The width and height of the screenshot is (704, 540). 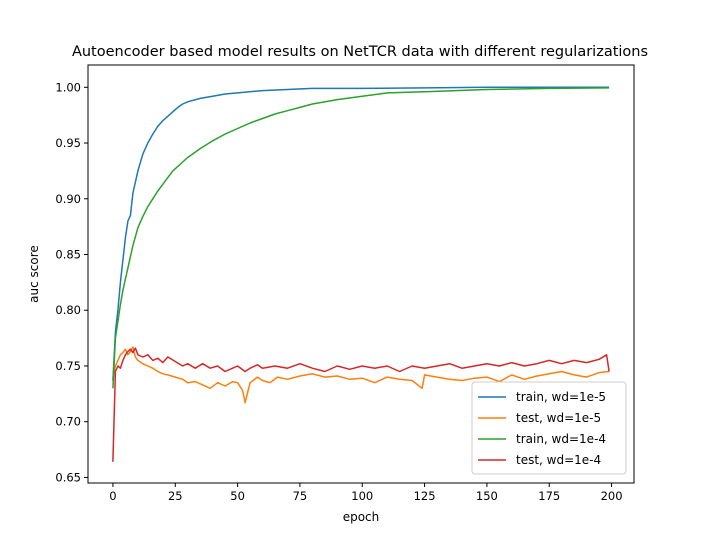 I want to click on y-tick-label: 0.75, so click(x=68, y=366).